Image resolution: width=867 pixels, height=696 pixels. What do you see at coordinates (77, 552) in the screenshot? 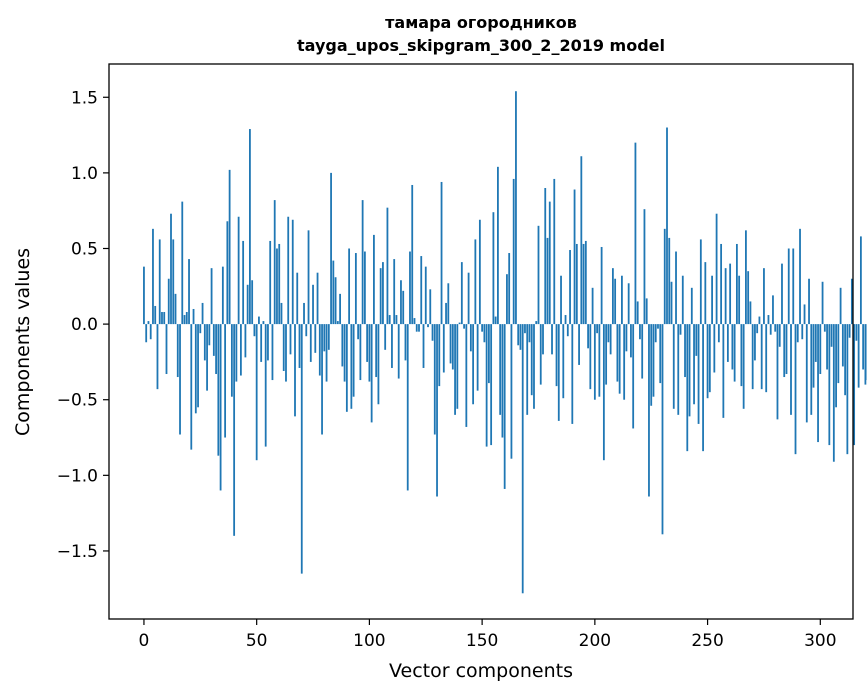
I see `y-tick-label: −1.5` at bounding box center [77, 552].